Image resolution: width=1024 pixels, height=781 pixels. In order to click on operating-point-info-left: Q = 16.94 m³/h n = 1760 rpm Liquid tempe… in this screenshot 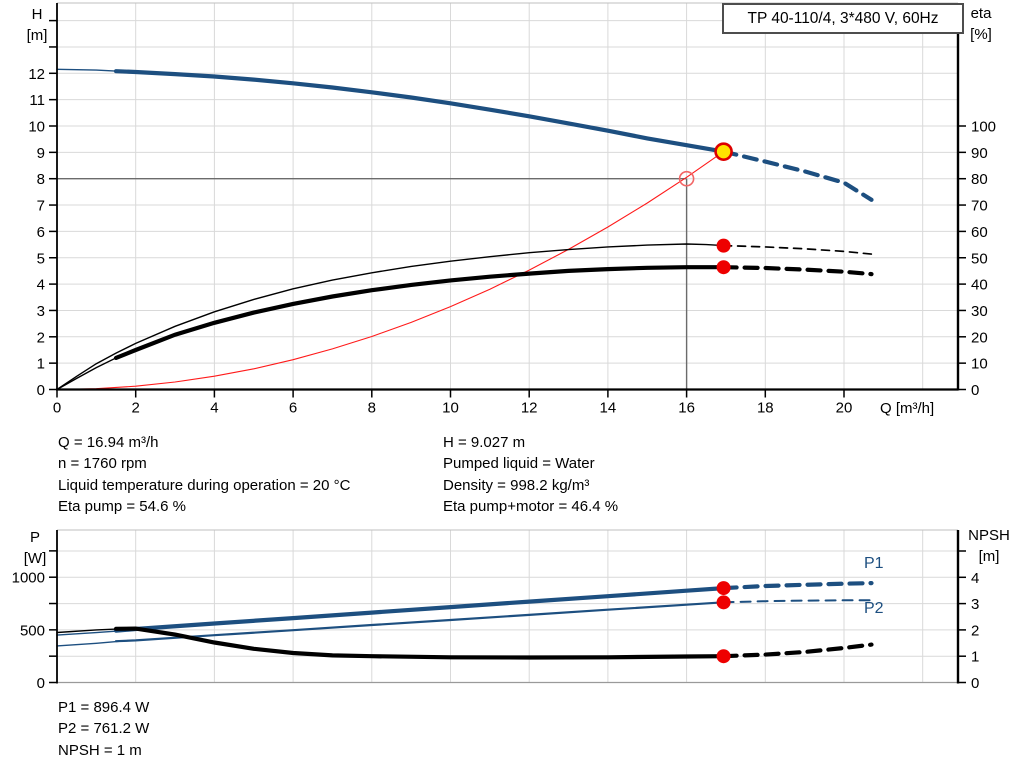, I will do `click(204, 474)`.